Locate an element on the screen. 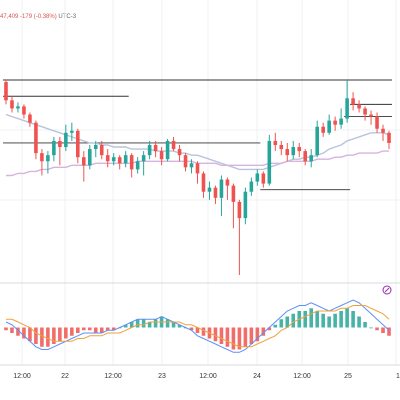 The image size is (400, 400). macd-signal-line is located at coordinates (198, 326).